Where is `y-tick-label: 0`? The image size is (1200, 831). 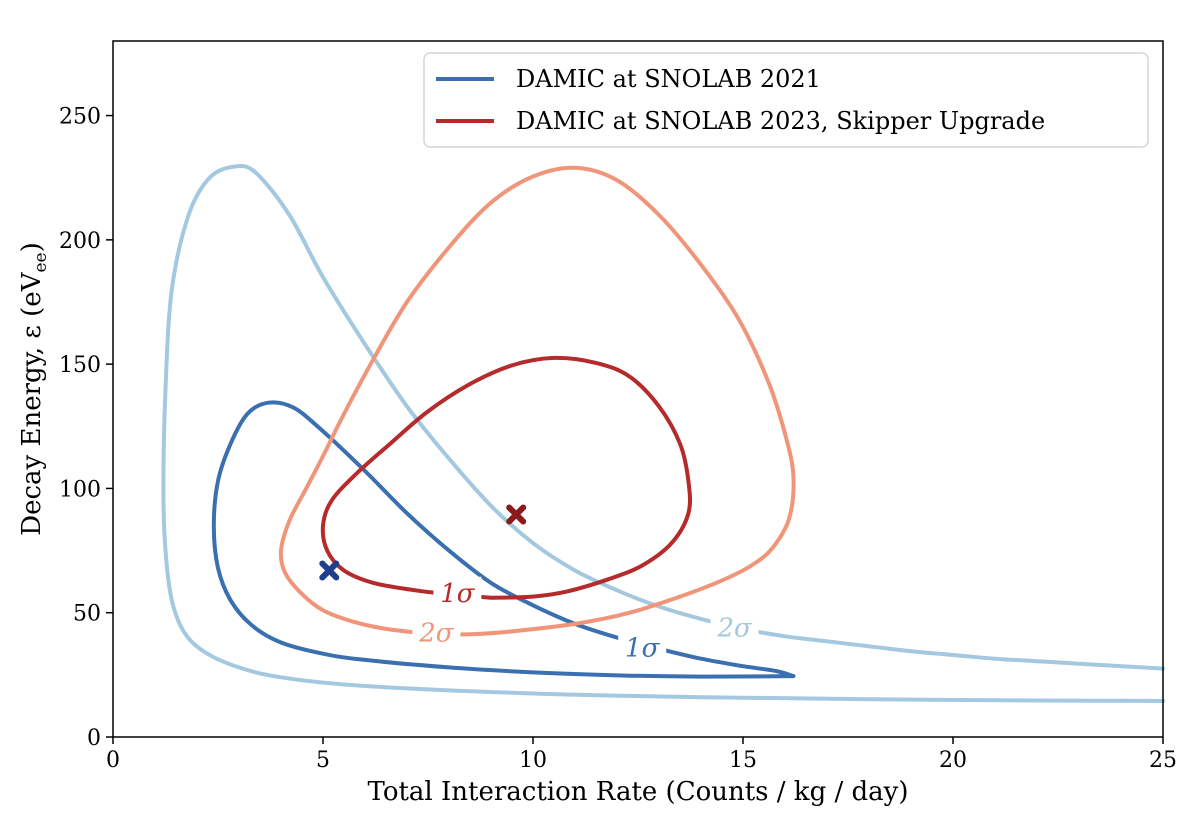 y-tick-label: 0 is located at coordinates (94, 738).